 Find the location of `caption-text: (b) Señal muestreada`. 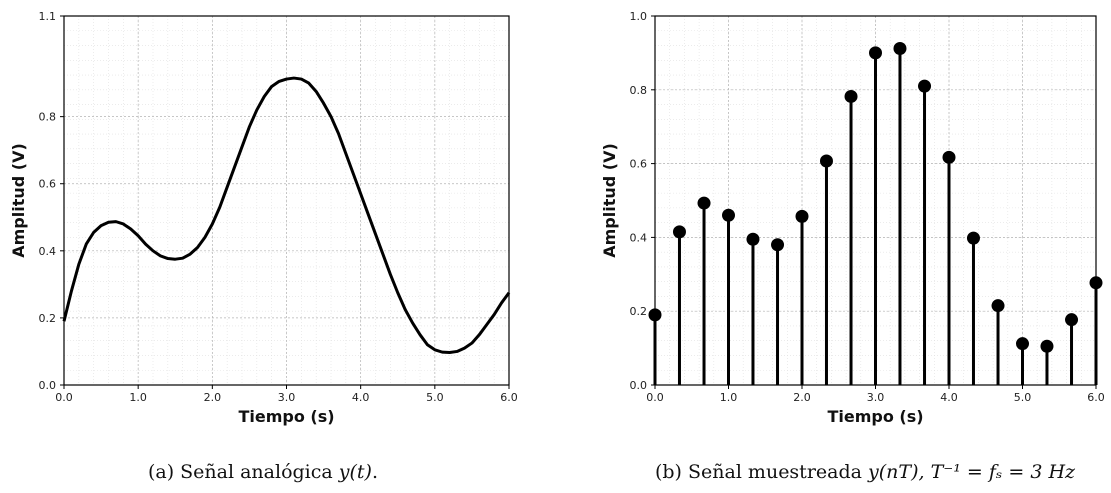

caption-text: (b) Señal muestreada is located at coordinates (761, 472).